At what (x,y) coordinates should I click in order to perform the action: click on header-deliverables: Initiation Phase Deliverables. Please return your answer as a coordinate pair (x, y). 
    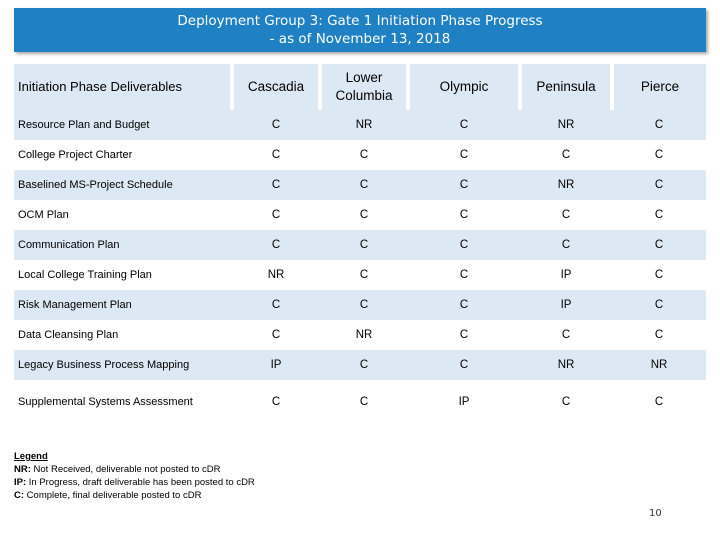
    Looking at the image, I should click on (124, 87).